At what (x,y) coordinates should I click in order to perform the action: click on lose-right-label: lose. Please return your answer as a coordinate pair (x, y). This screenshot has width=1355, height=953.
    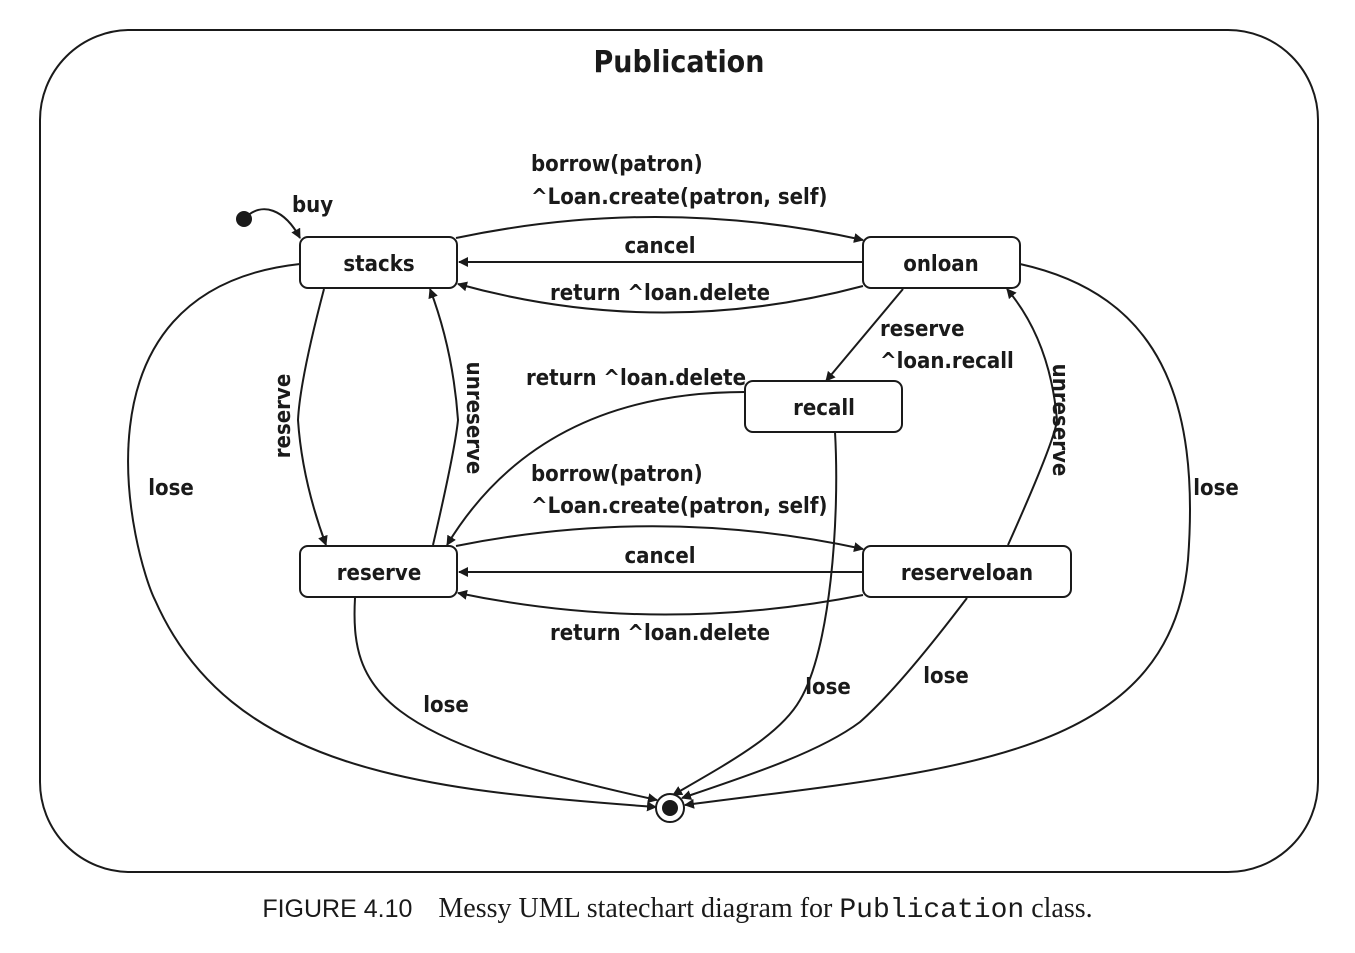
    Looking at the image, I should click on (1216, 488).